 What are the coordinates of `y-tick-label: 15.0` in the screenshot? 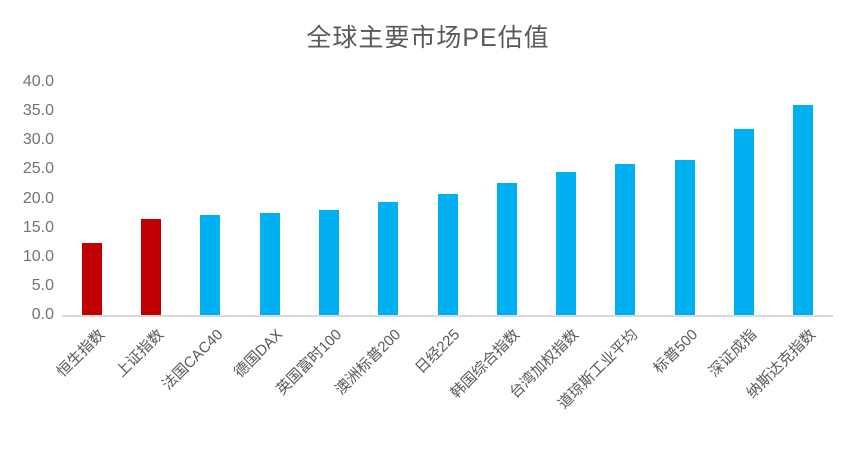 It's located at (38, 227).